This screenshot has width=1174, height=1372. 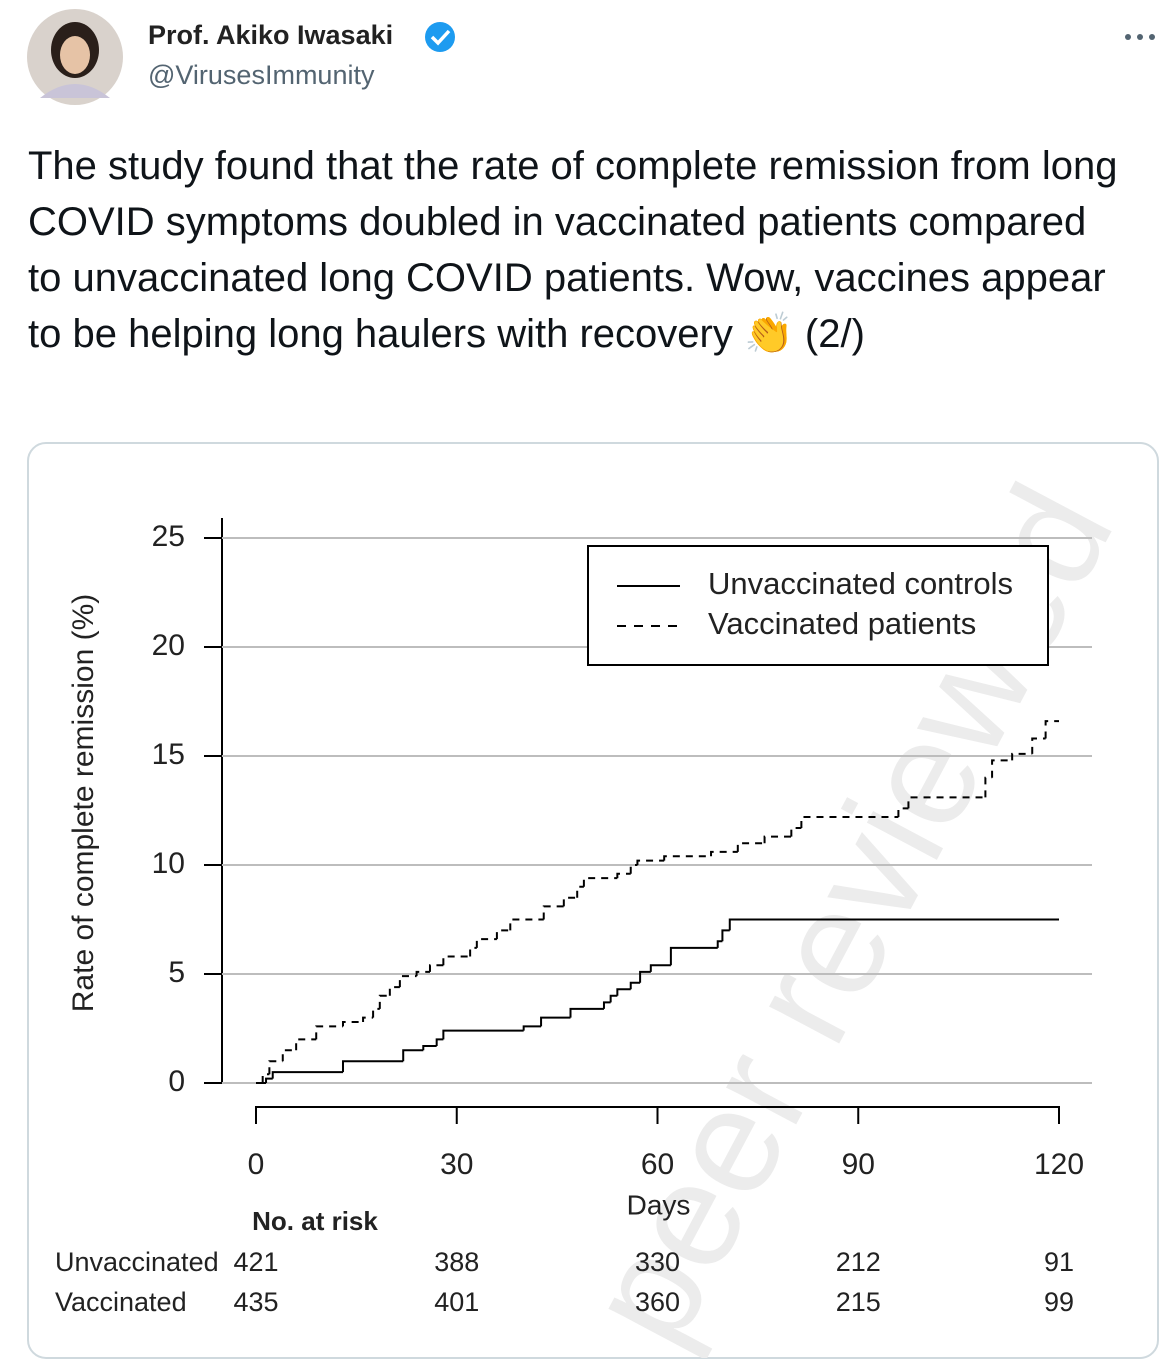 I want to click on x-tick-label: 30, so click(x=456, y=1164).